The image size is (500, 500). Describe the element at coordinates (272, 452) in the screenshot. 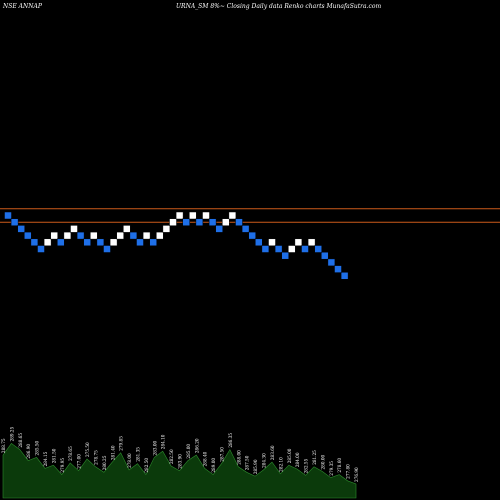

I see `volume-label: 283.60` at that location.